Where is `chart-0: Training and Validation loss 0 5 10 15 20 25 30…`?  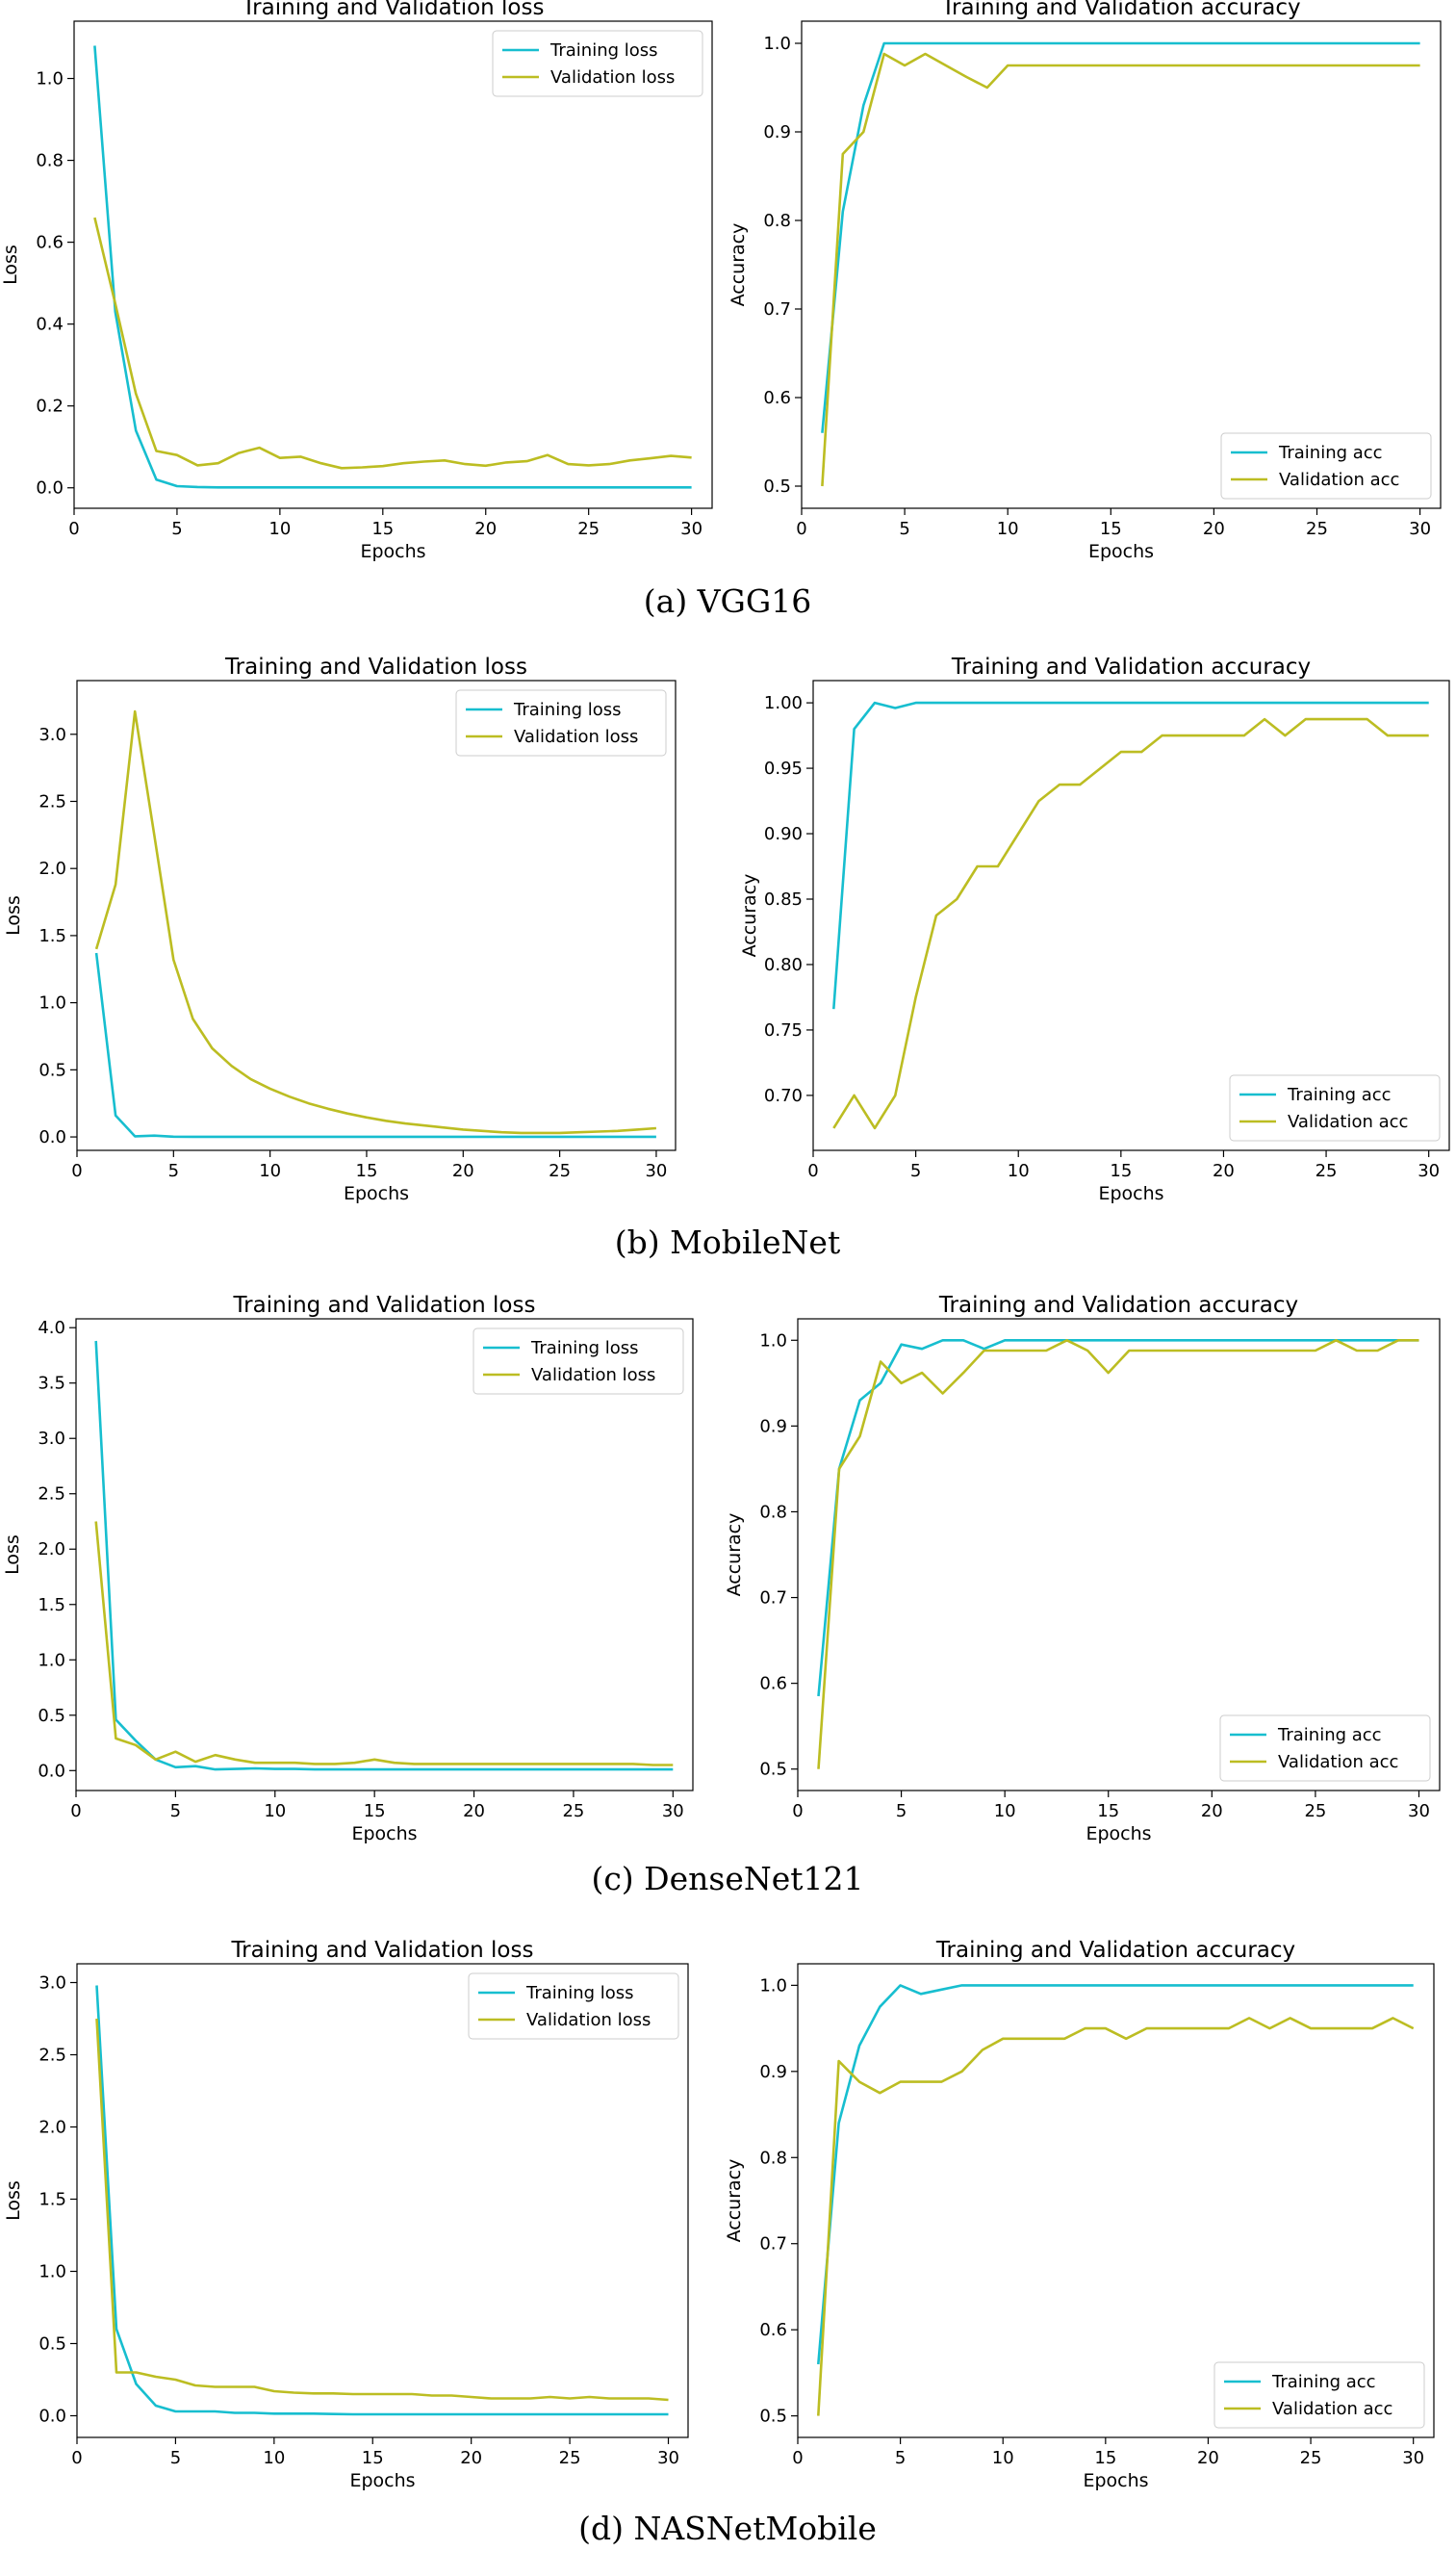 chart-0: Training and Validation loss 0 5 10 15 20 25 30… is located at coordinates (356, 281).